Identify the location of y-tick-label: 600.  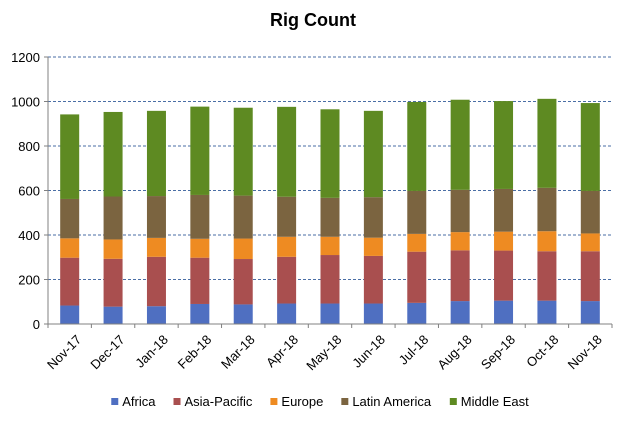
(29, 191).